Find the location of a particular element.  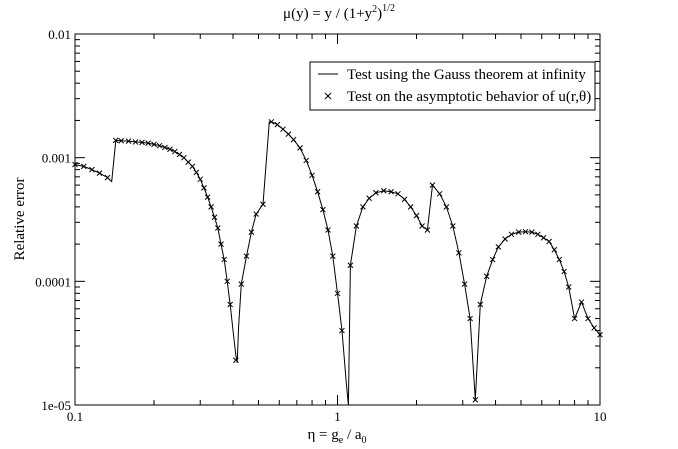

y-tick-label: 0.01 is located at coordinates (59, 34).